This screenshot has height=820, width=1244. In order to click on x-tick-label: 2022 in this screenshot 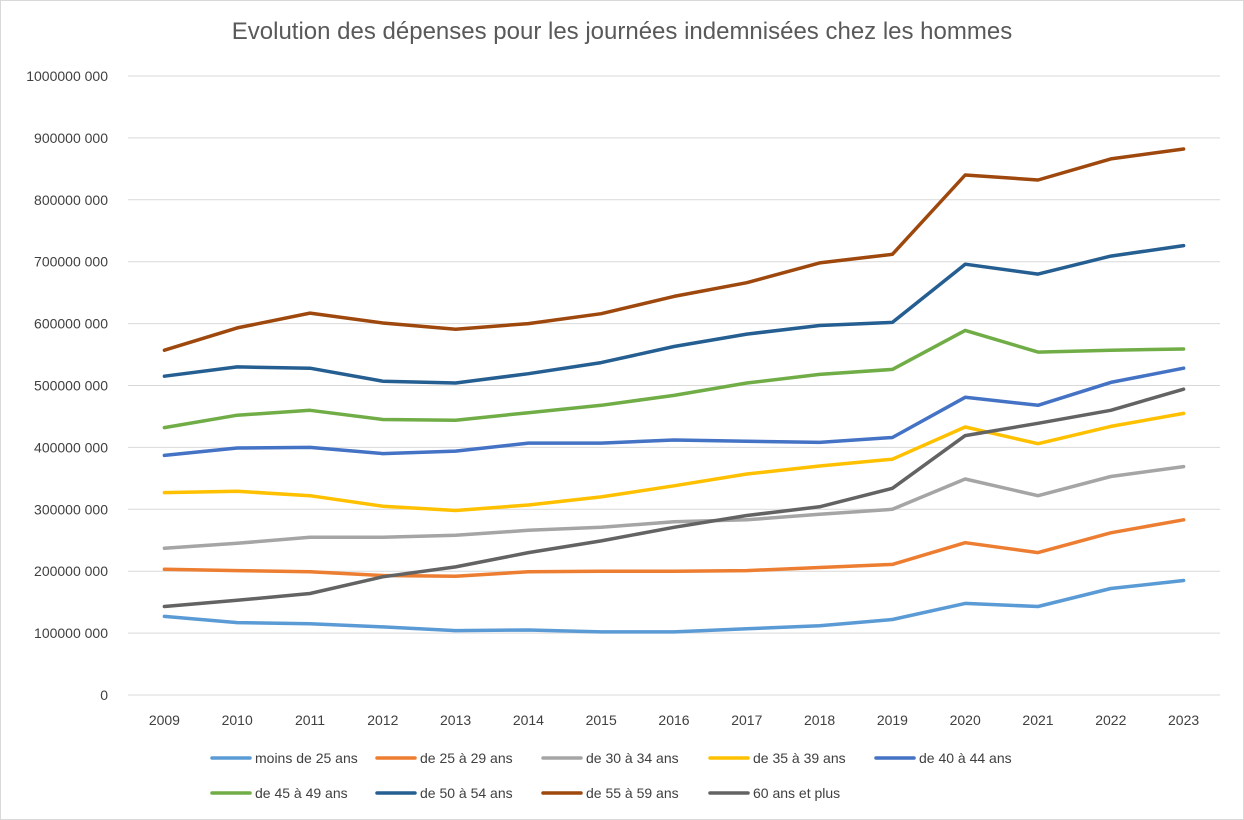, I will do `click(1110, 720)`.